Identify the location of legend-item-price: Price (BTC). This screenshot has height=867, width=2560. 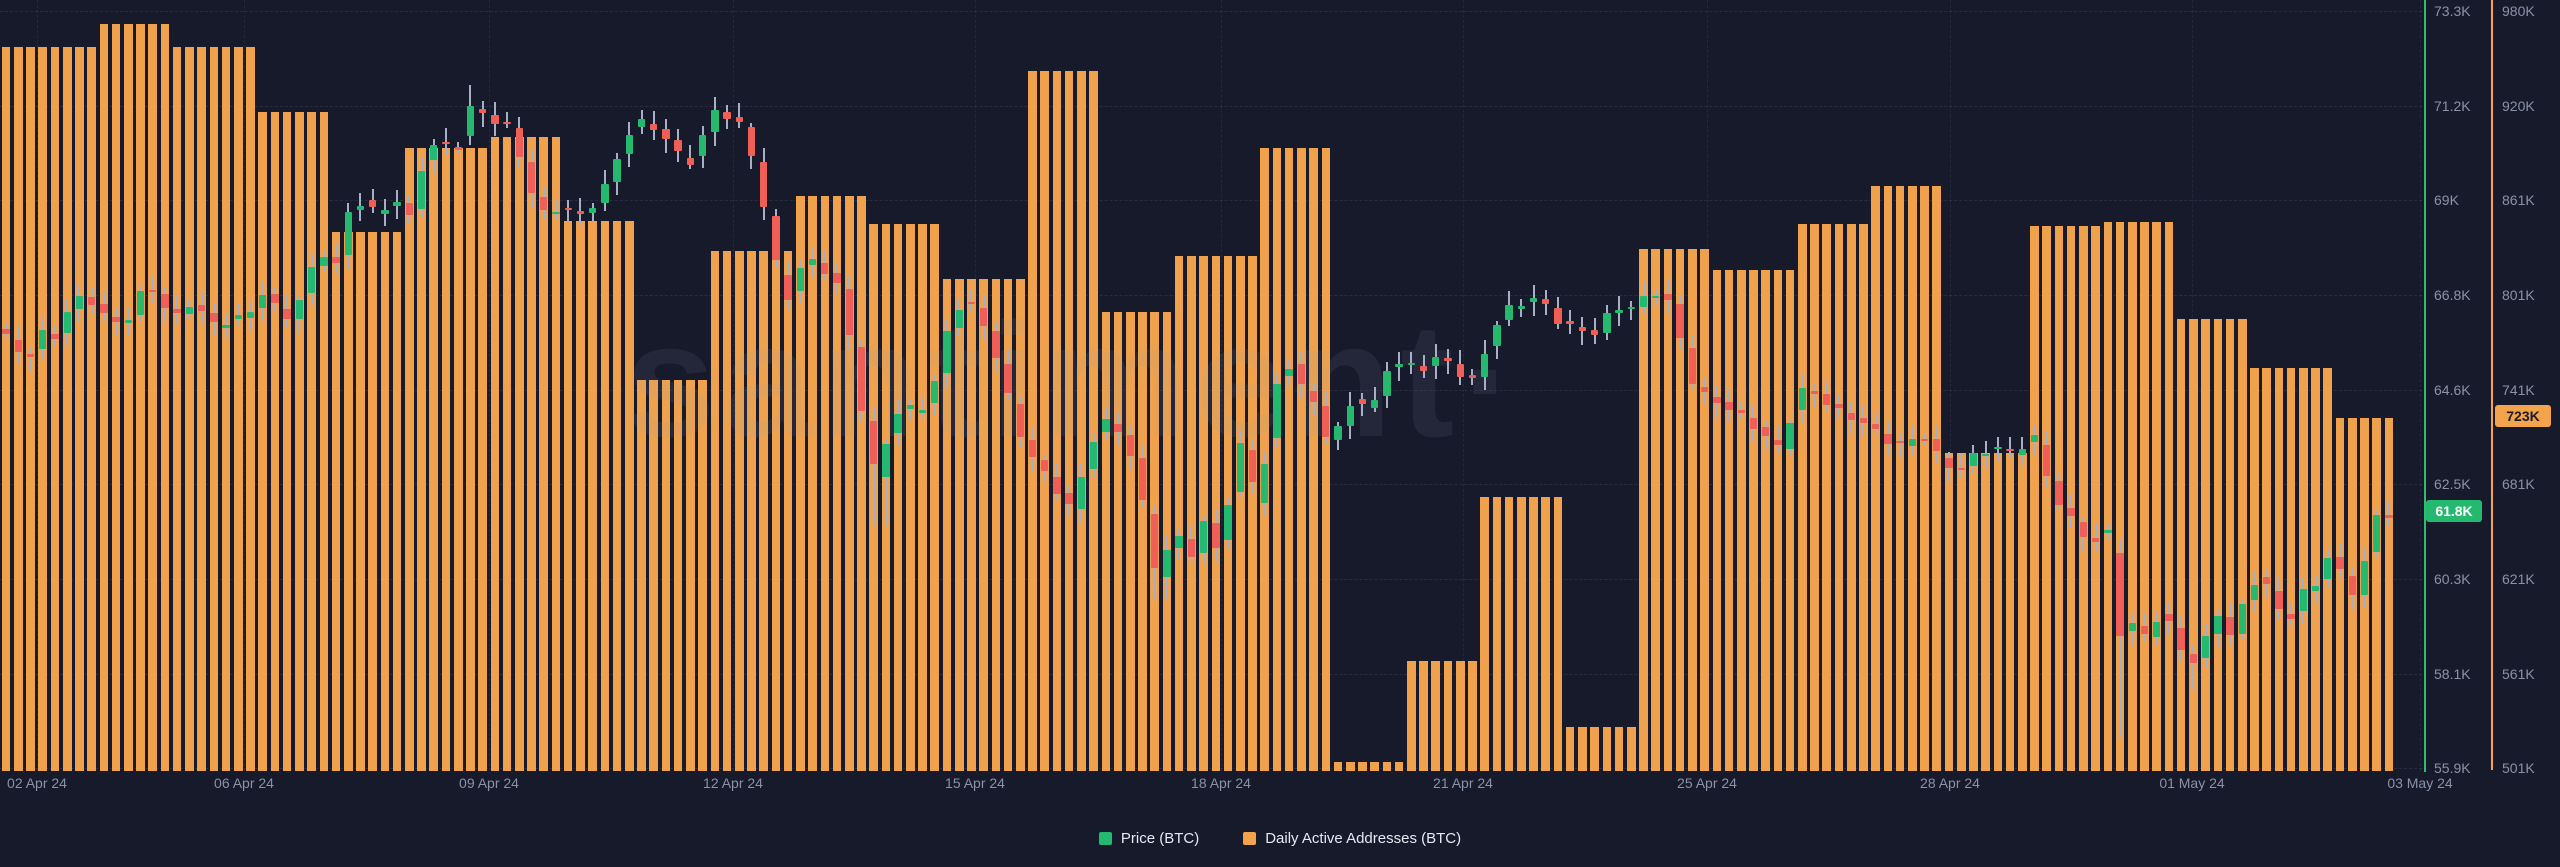
(1149, 838).